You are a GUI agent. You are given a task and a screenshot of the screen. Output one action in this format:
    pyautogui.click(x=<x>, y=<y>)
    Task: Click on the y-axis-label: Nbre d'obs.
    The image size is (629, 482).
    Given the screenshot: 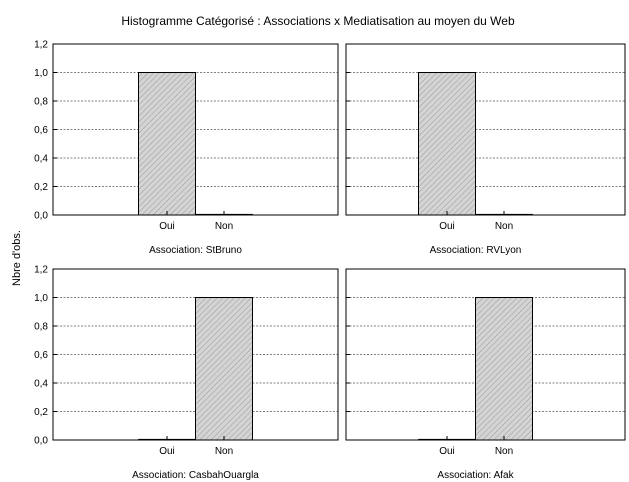 What is the action you would take?
    pyautogui.click(x=17, y=258)
    